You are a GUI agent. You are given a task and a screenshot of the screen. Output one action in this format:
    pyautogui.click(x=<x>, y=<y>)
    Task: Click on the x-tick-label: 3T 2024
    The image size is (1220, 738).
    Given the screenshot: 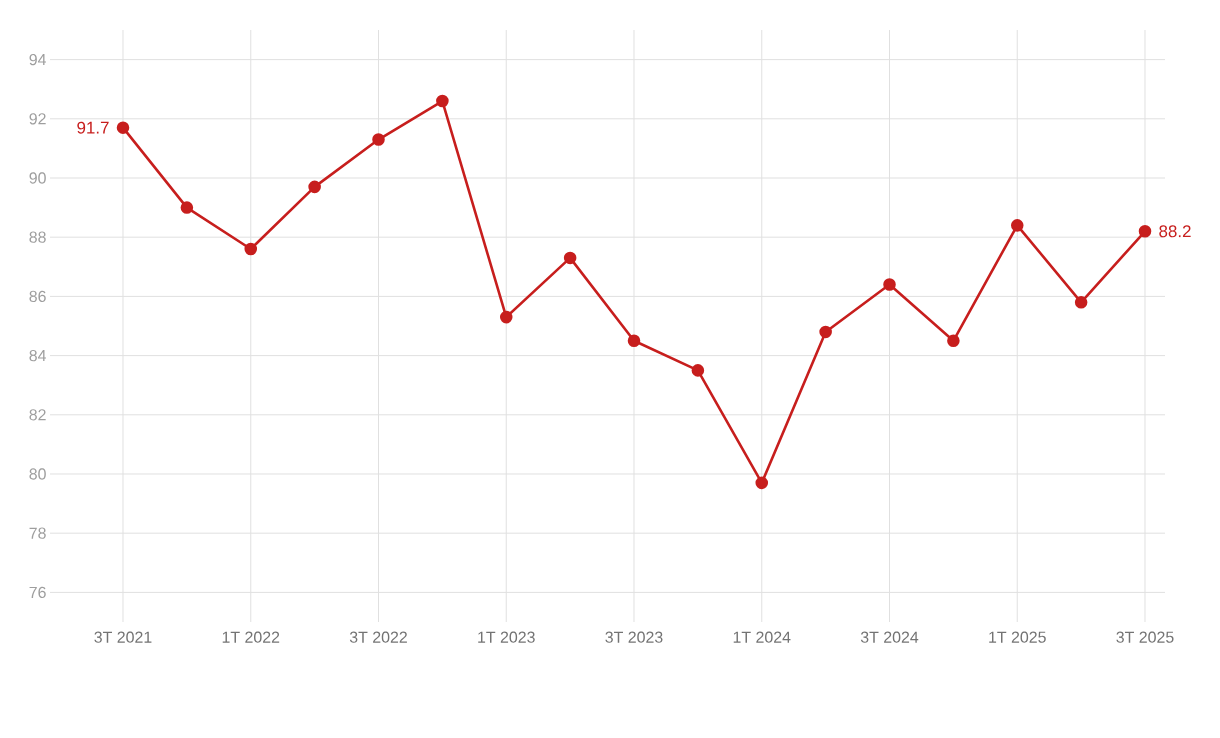 What is the action you would take?
    pyautogui.click(x=889, y=637)
    